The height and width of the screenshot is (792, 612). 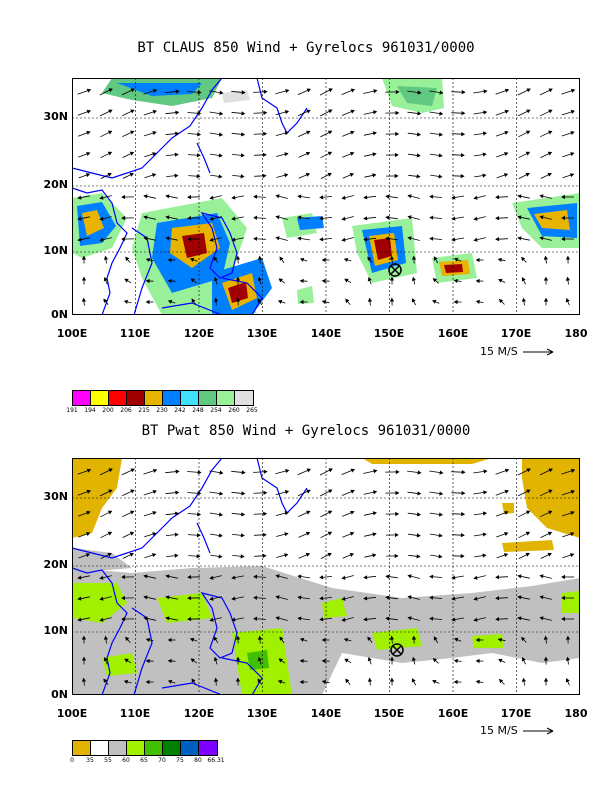 I want to click on top-color-legend: 191 194 200 206 215 230 242 248 254 260 265, so click(x=162, y=403).